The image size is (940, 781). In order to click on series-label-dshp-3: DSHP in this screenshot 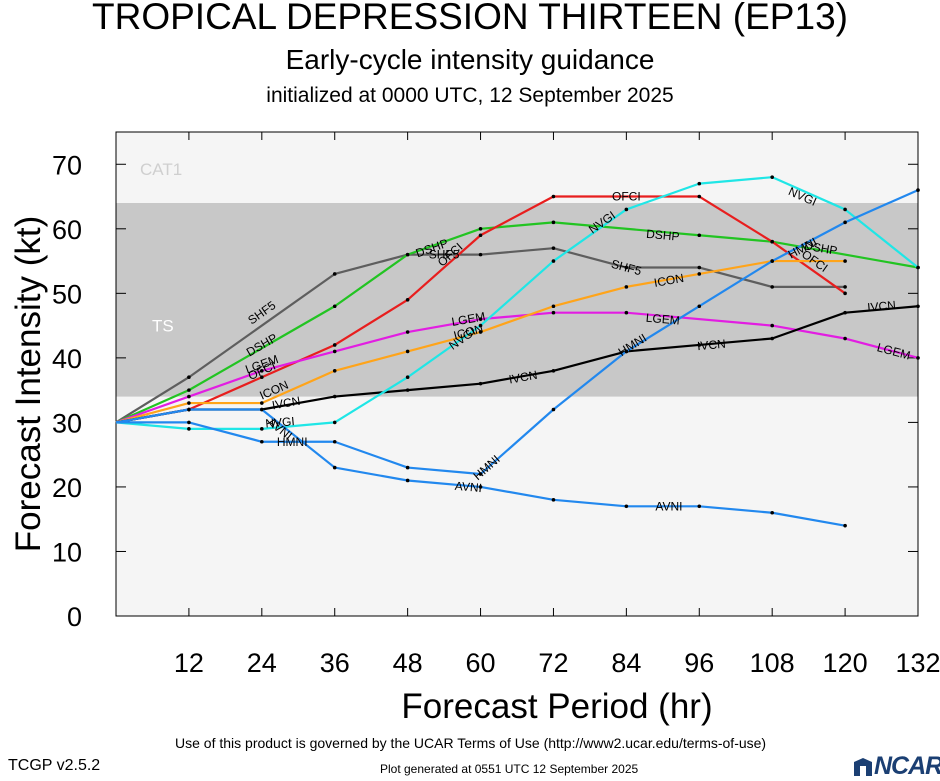, I will do `click(820, 248)`.